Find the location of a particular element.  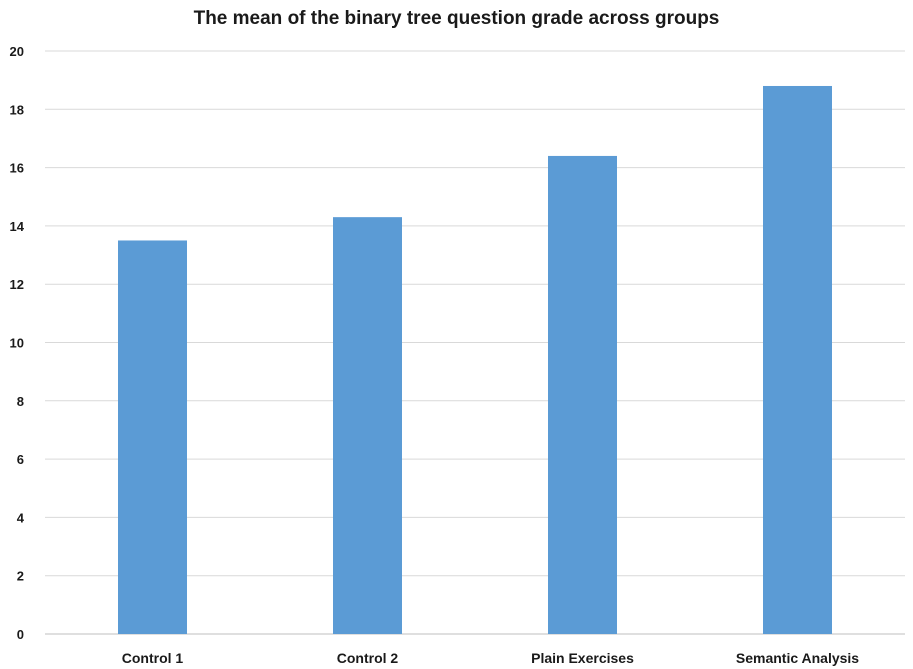

x-tick-label: Plain Exercises is located at coordinates (582, 658).